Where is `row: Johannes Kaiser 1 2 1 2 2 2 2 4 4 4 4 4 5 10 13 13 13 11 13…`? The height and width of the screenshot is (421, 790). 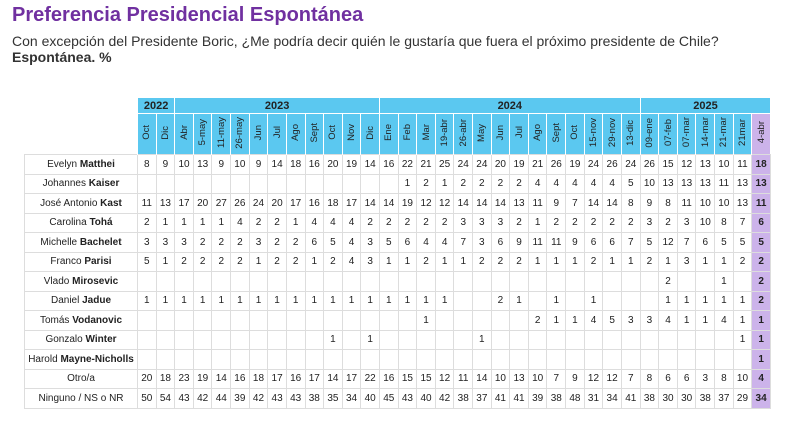
row: Johannes Kaiser 1 2 1 2 2 2 2 4 4 4 4 4 5 10 13 13 13 11 13… is located at coordinates (397, 183).